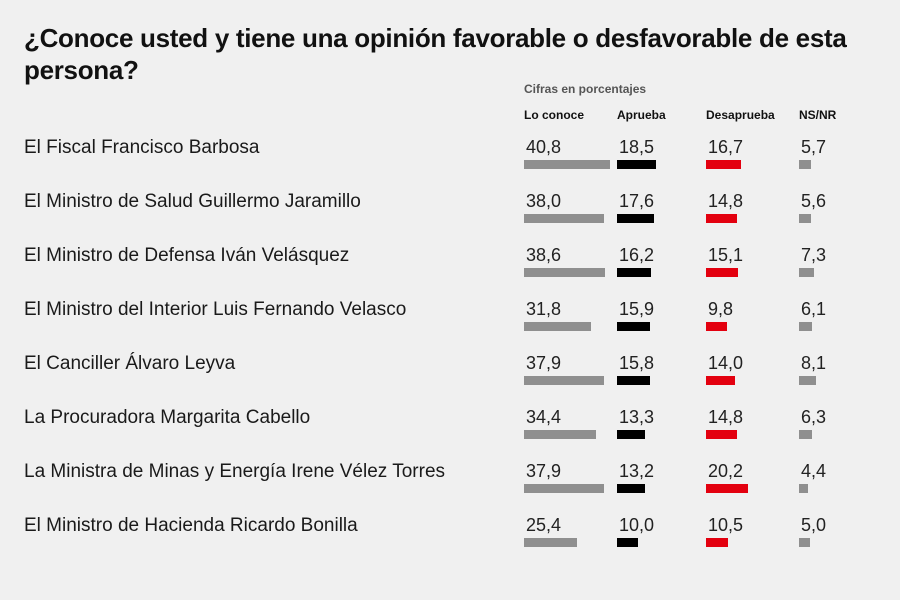 The height and width of the screenshot is (600, 900). What do you see at coordinates (544, 309) in the screenshot?
I see `value-label-conoce: 31,8` at bounding box center [544, 309].